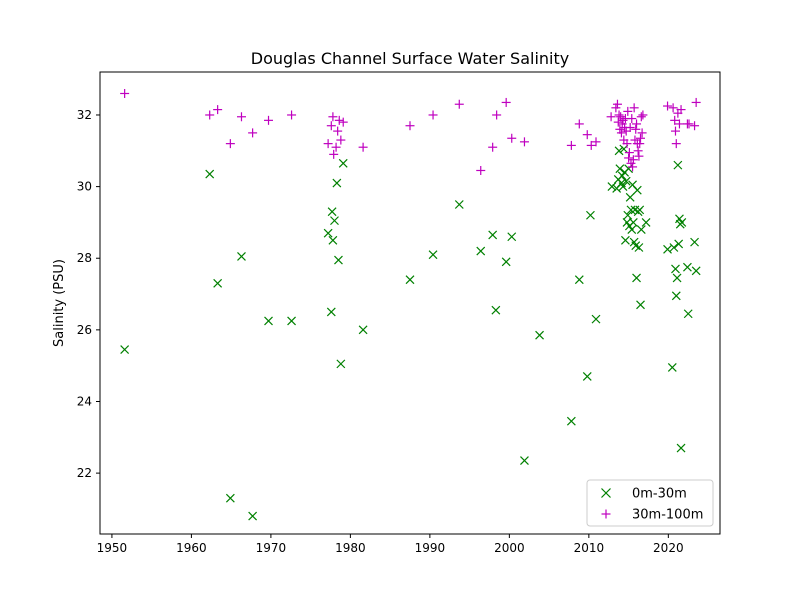  Describe the element at coordinates (191, 548) in the screenshot. I see `x-tick-label: 1960` at that location.